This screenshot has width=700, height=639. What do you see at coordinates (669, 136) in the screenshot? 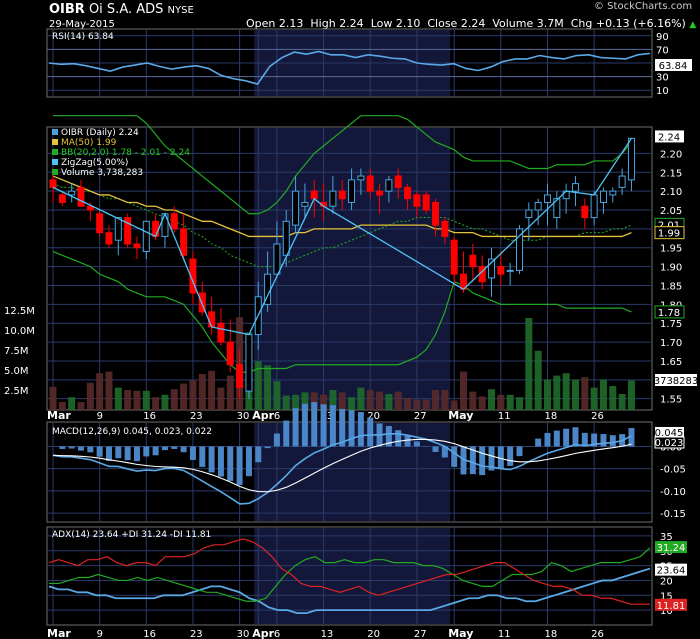
I see `close-price-badge` at bounding box center [669, 136].